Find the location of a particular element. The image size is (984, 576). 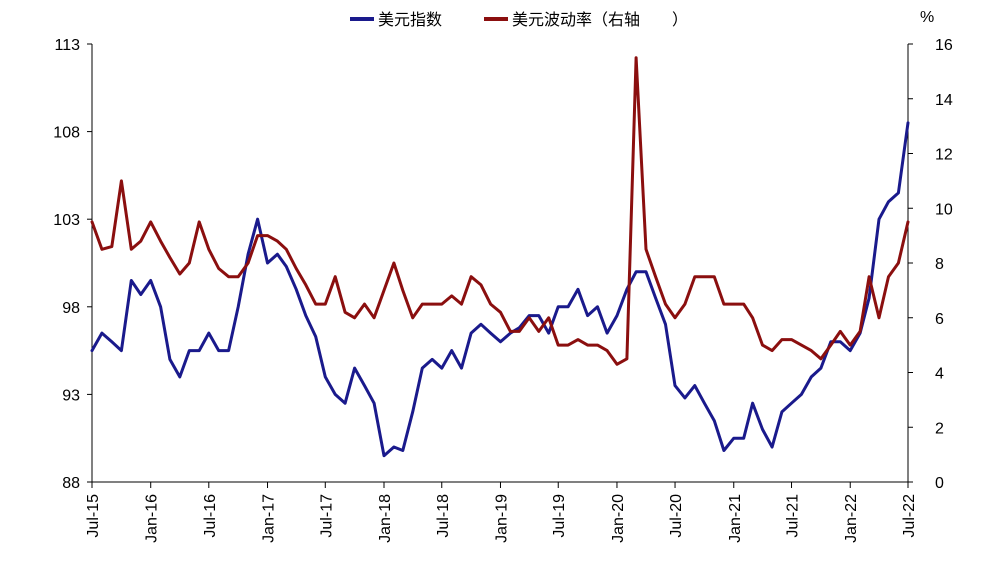

right-tick-label: 16 is located at coordinates (944, 45).